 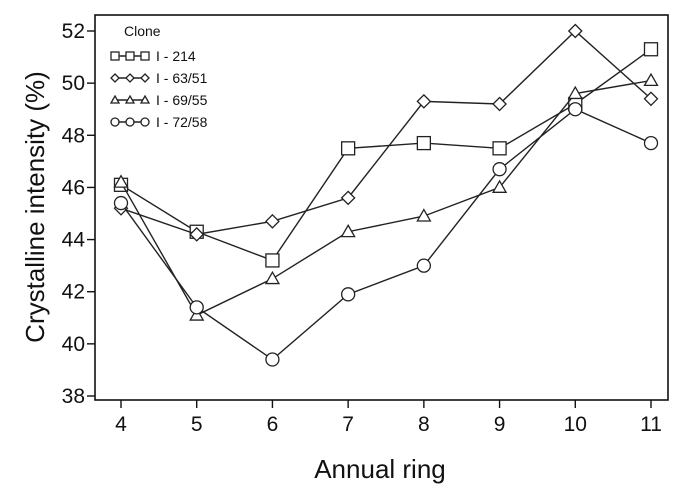 What do you see at coordinates (73, 31) in the screenshot?
I see `y-tick-label: 52` at bounding box center [73, 31].